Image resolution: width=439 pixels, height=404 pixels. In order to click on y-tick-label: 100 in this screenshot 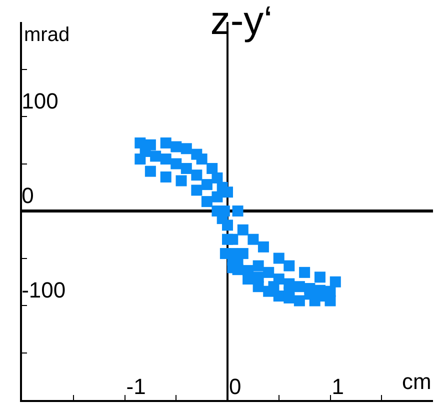, I will do `click(40, 101)`.